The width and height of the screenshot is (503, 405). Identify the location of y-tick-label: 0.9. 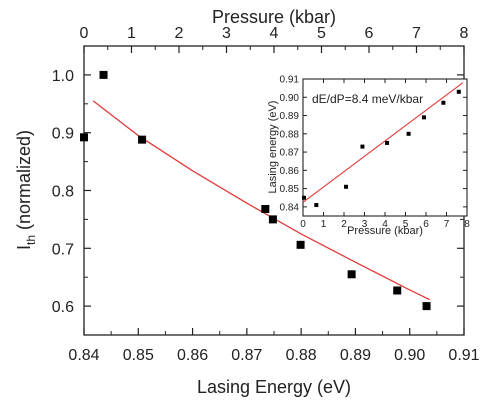
(63, 134).